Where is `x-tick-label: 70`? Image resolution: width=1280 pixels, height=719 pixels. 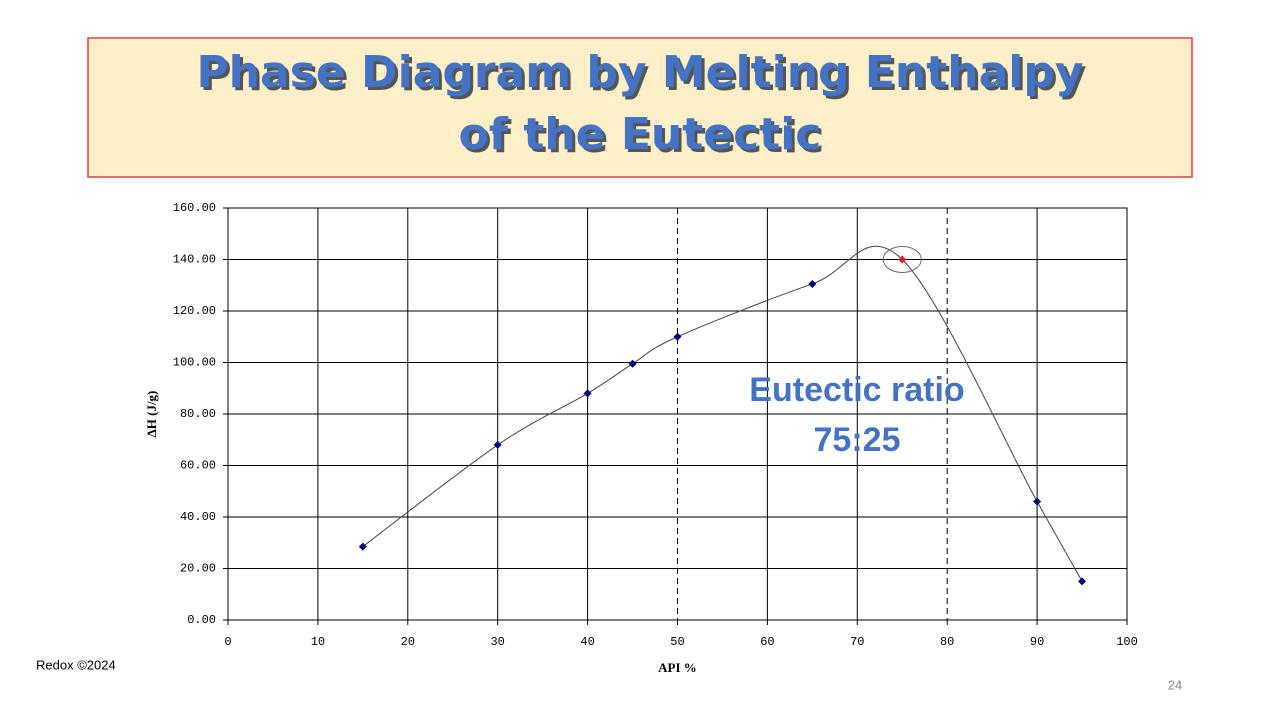
x-tick-label: 70 is located at coordinates (857, 642).